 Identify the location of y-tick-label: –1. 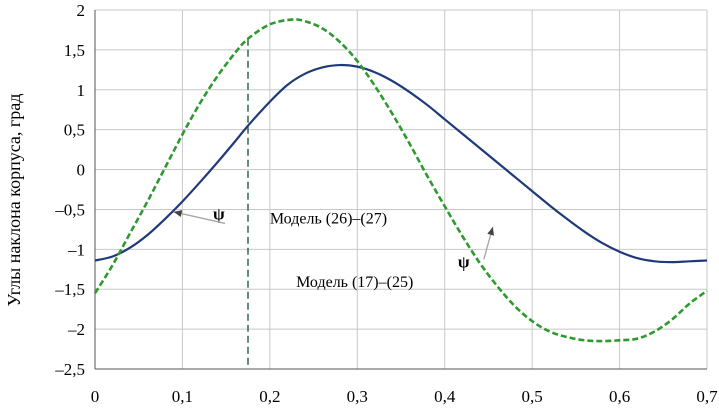
(76, 249).